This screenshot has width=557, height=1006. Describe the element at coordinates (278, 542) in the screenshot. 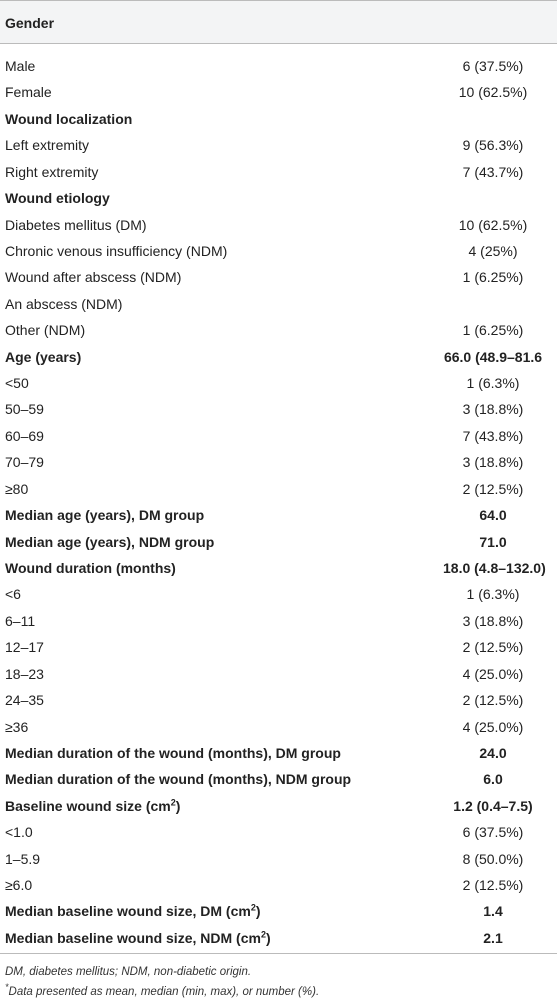

I see `table-row: Median age (years), NDM group 71.0` at that location.